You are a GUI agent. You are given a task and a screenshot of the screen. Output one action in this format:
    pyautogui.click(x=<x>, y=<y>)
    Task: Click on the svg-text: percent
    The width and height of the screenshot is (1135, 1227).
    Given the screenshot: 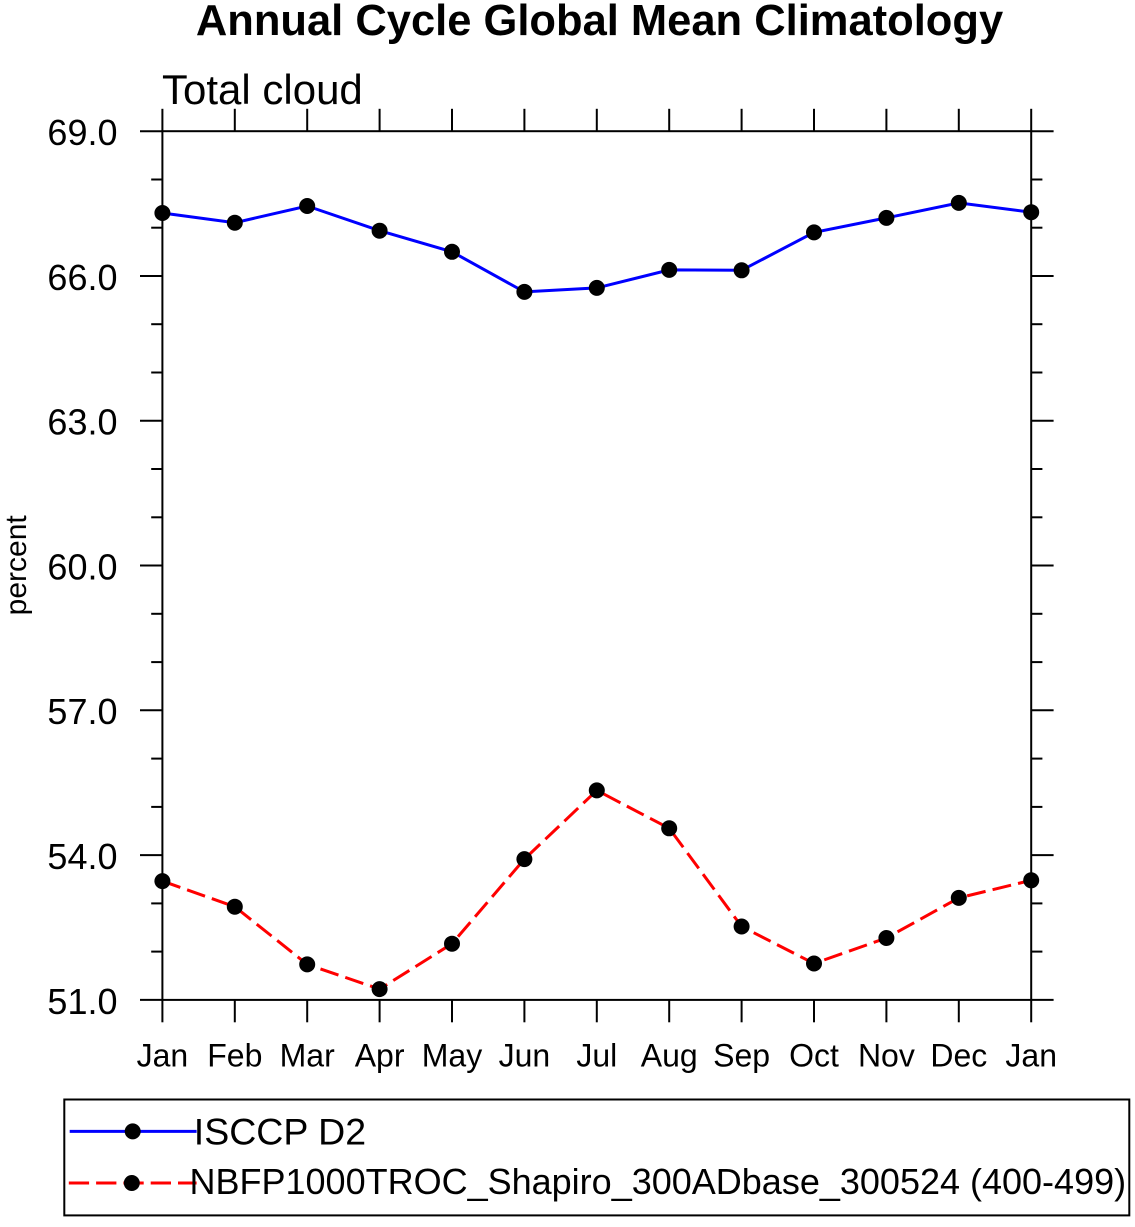 What is the action you would take?
    pyautogui.click(x=16, y=565)
    